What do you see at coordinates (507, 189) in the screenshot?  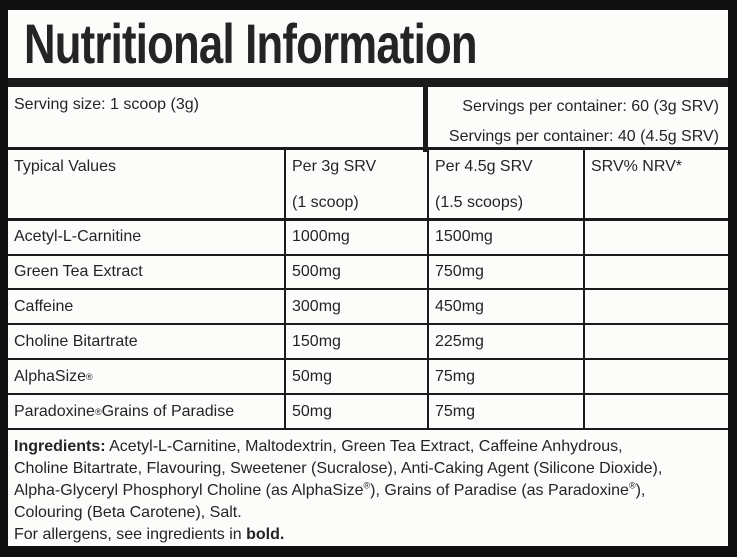 I see `column-header-per-4-5g: Per 4.5g SRV (1.5 scoops)` at bounding box center [507, 189].